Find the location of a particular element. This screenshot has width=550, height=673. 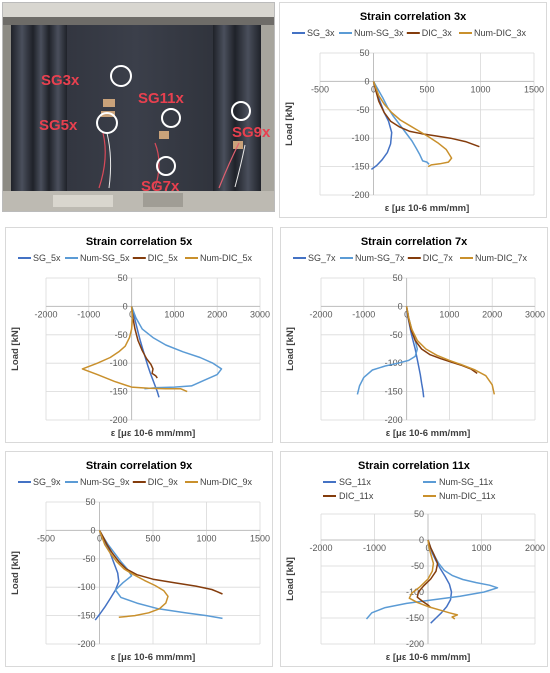

legend-label: DIC_7x is located at coordinates (438, 258).